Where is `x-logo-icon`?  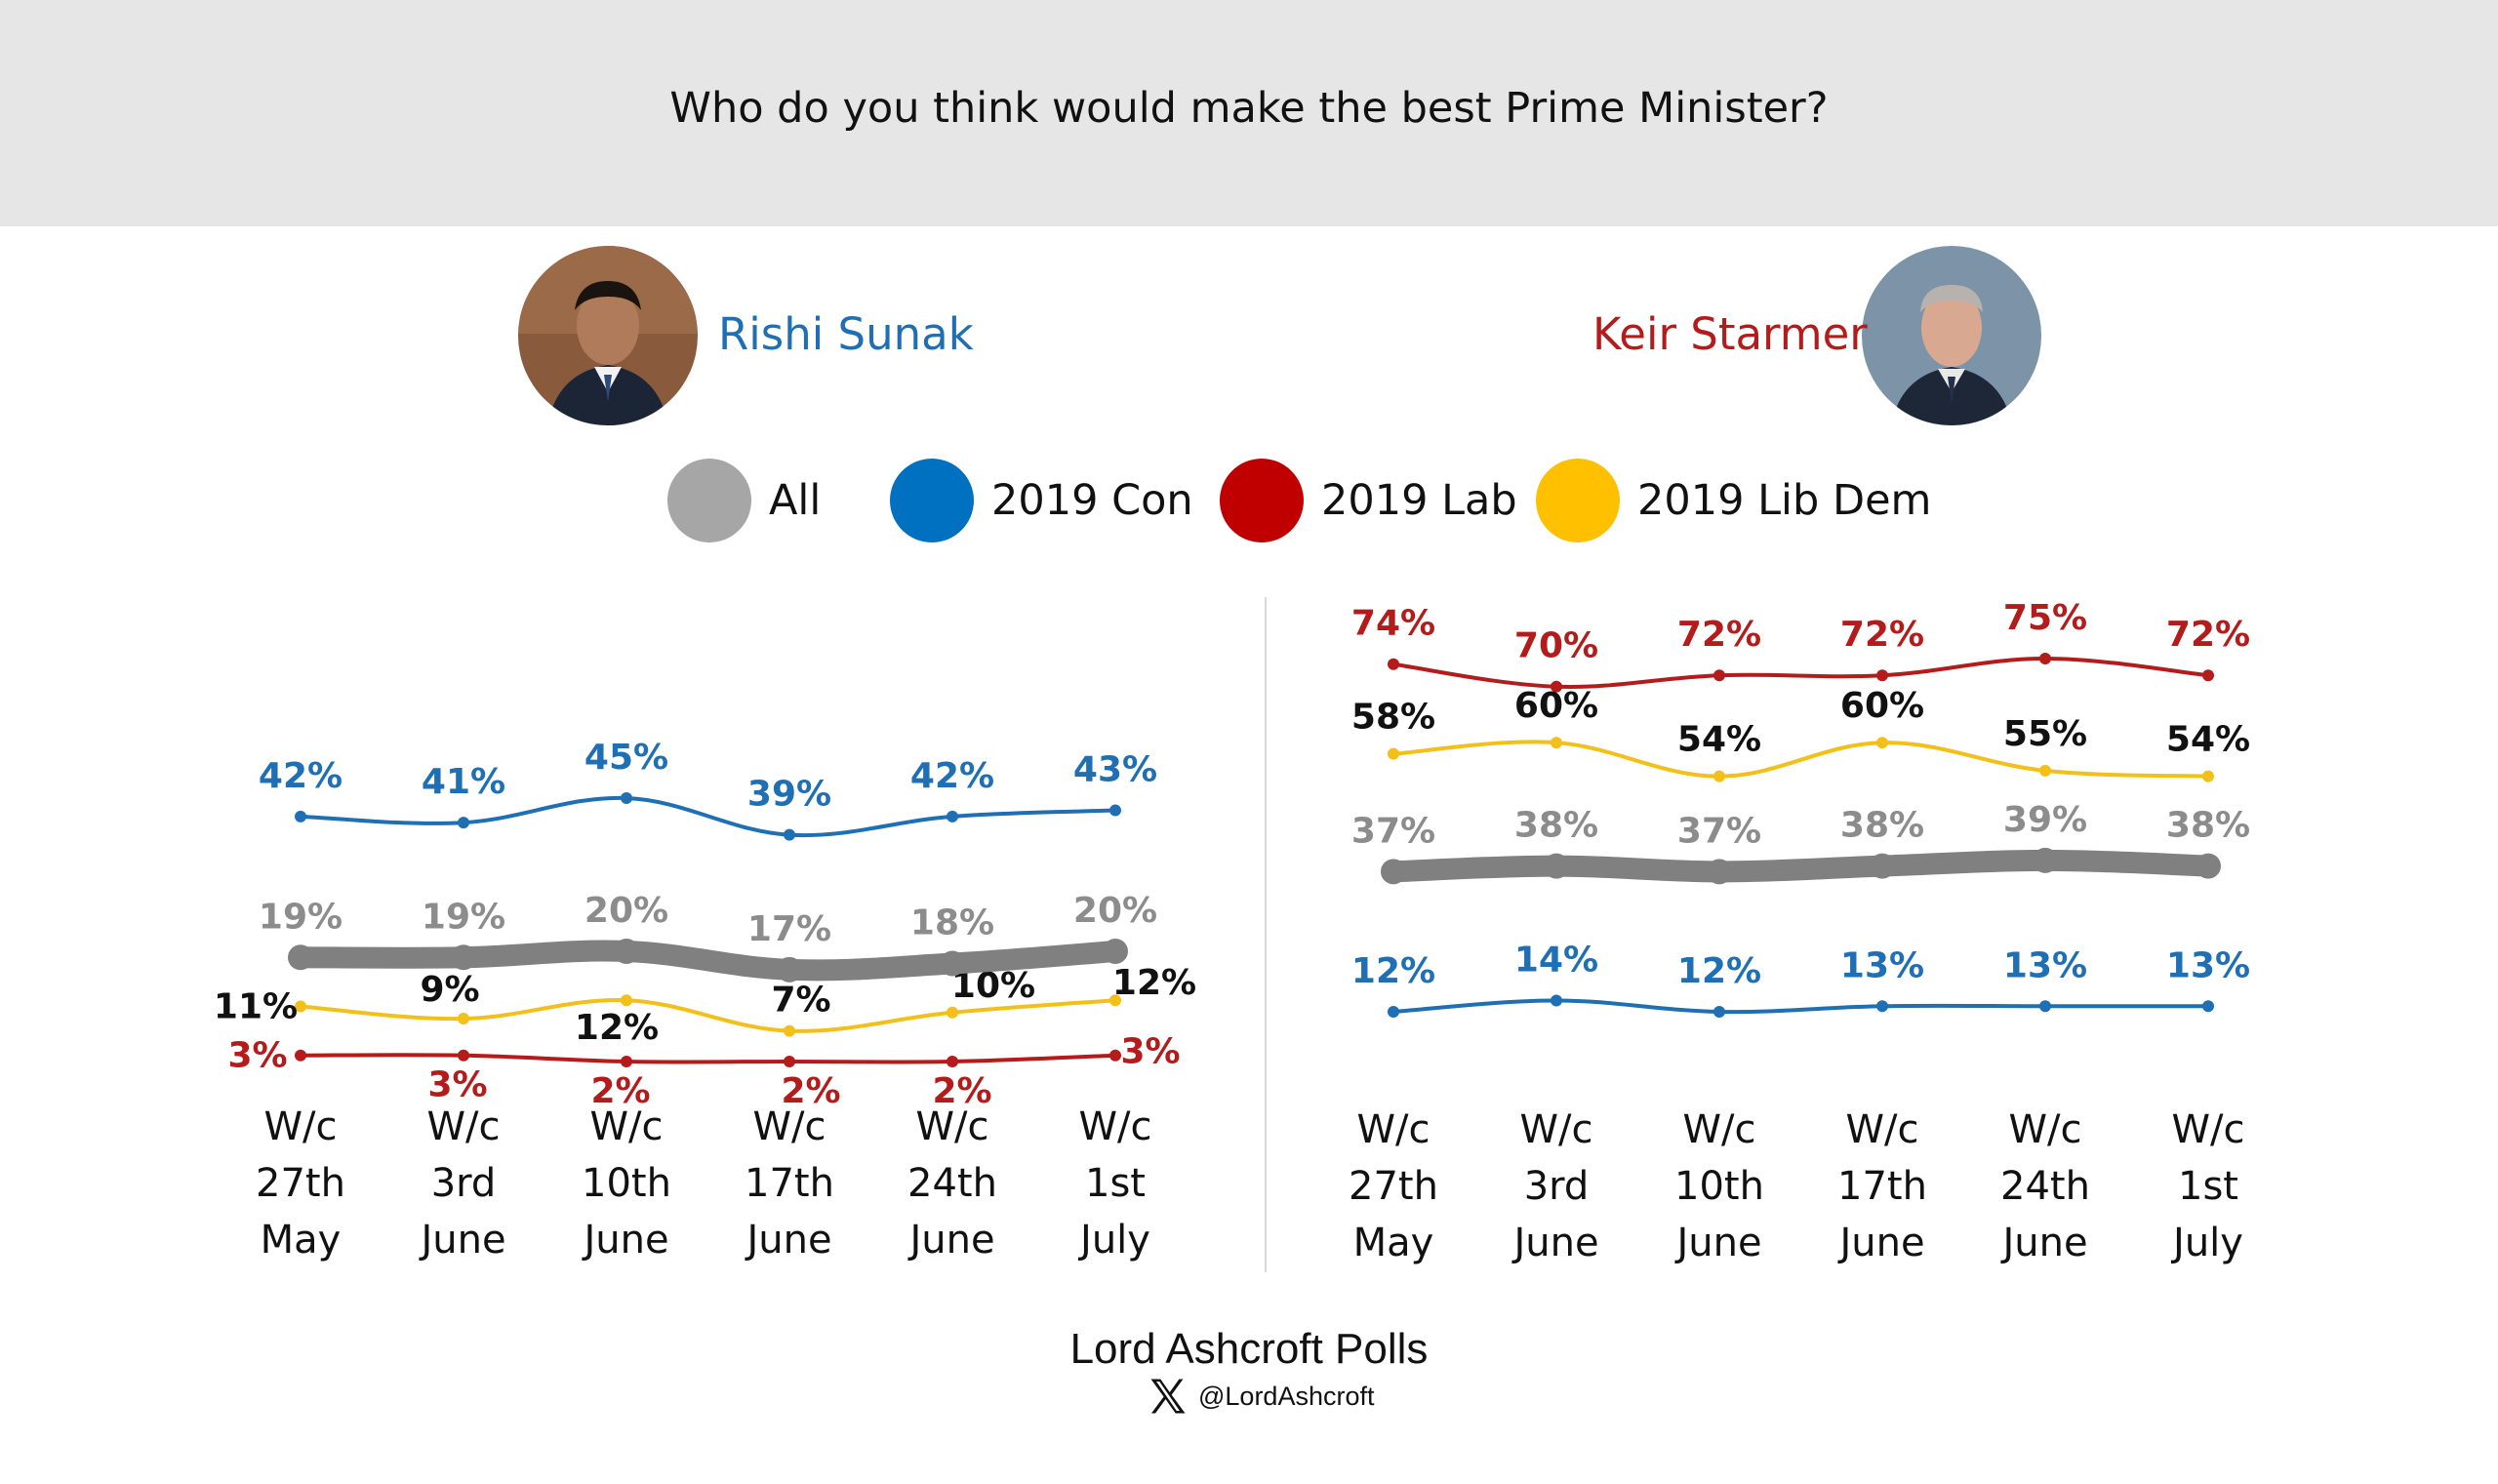
x-logo-icon is located at coordinates (1168, 1396).